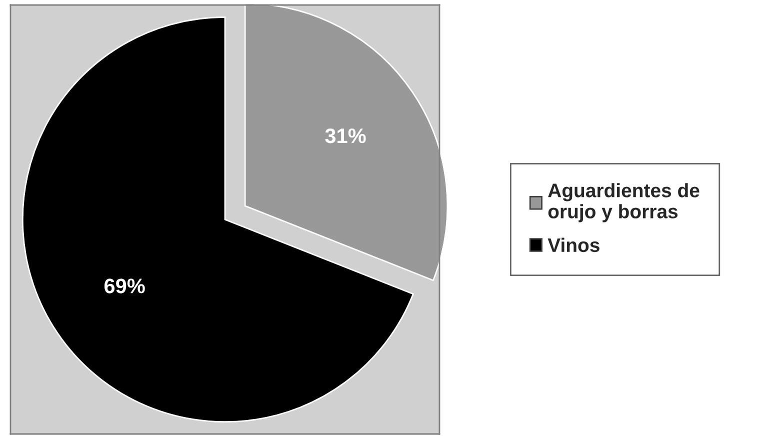 This screenshot has height=439, width=759. I want to click on legend-label: Vinos, so click(574, 245).